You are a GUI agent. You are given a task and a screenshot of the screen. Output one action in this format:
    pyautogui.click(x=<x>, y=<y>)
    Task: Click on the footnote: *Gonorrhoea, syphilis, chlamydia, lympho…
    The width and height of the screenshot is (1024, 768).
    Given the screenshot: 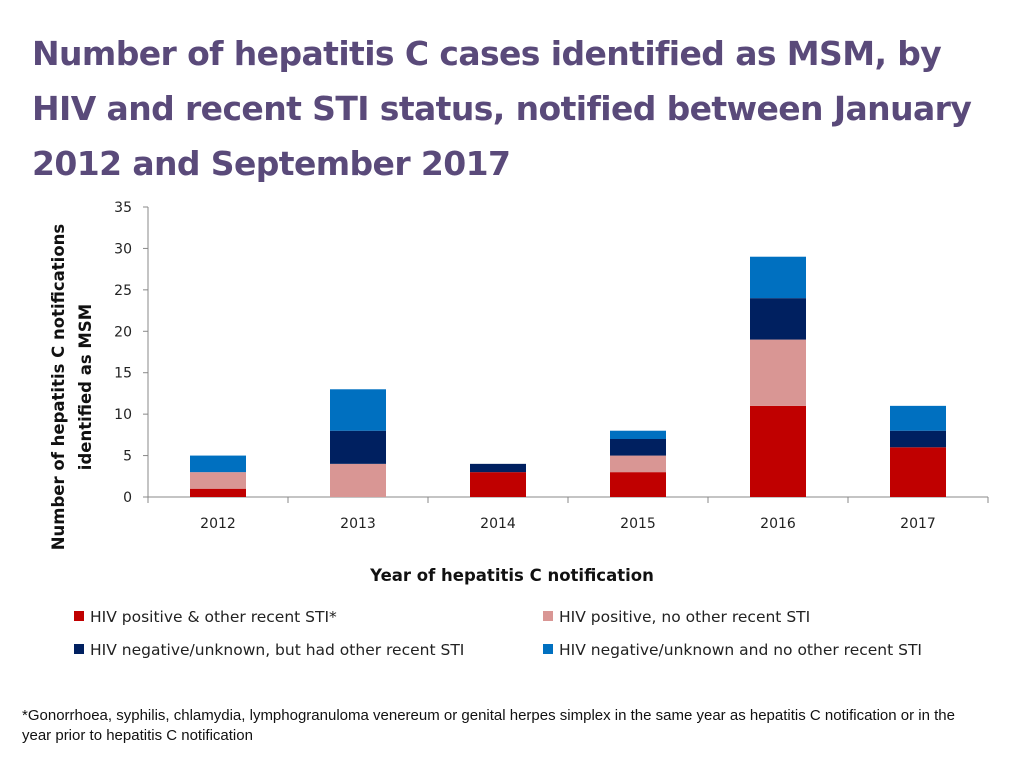 What is the action you would take?
    pyautogui.click(x=488, y=725)
    